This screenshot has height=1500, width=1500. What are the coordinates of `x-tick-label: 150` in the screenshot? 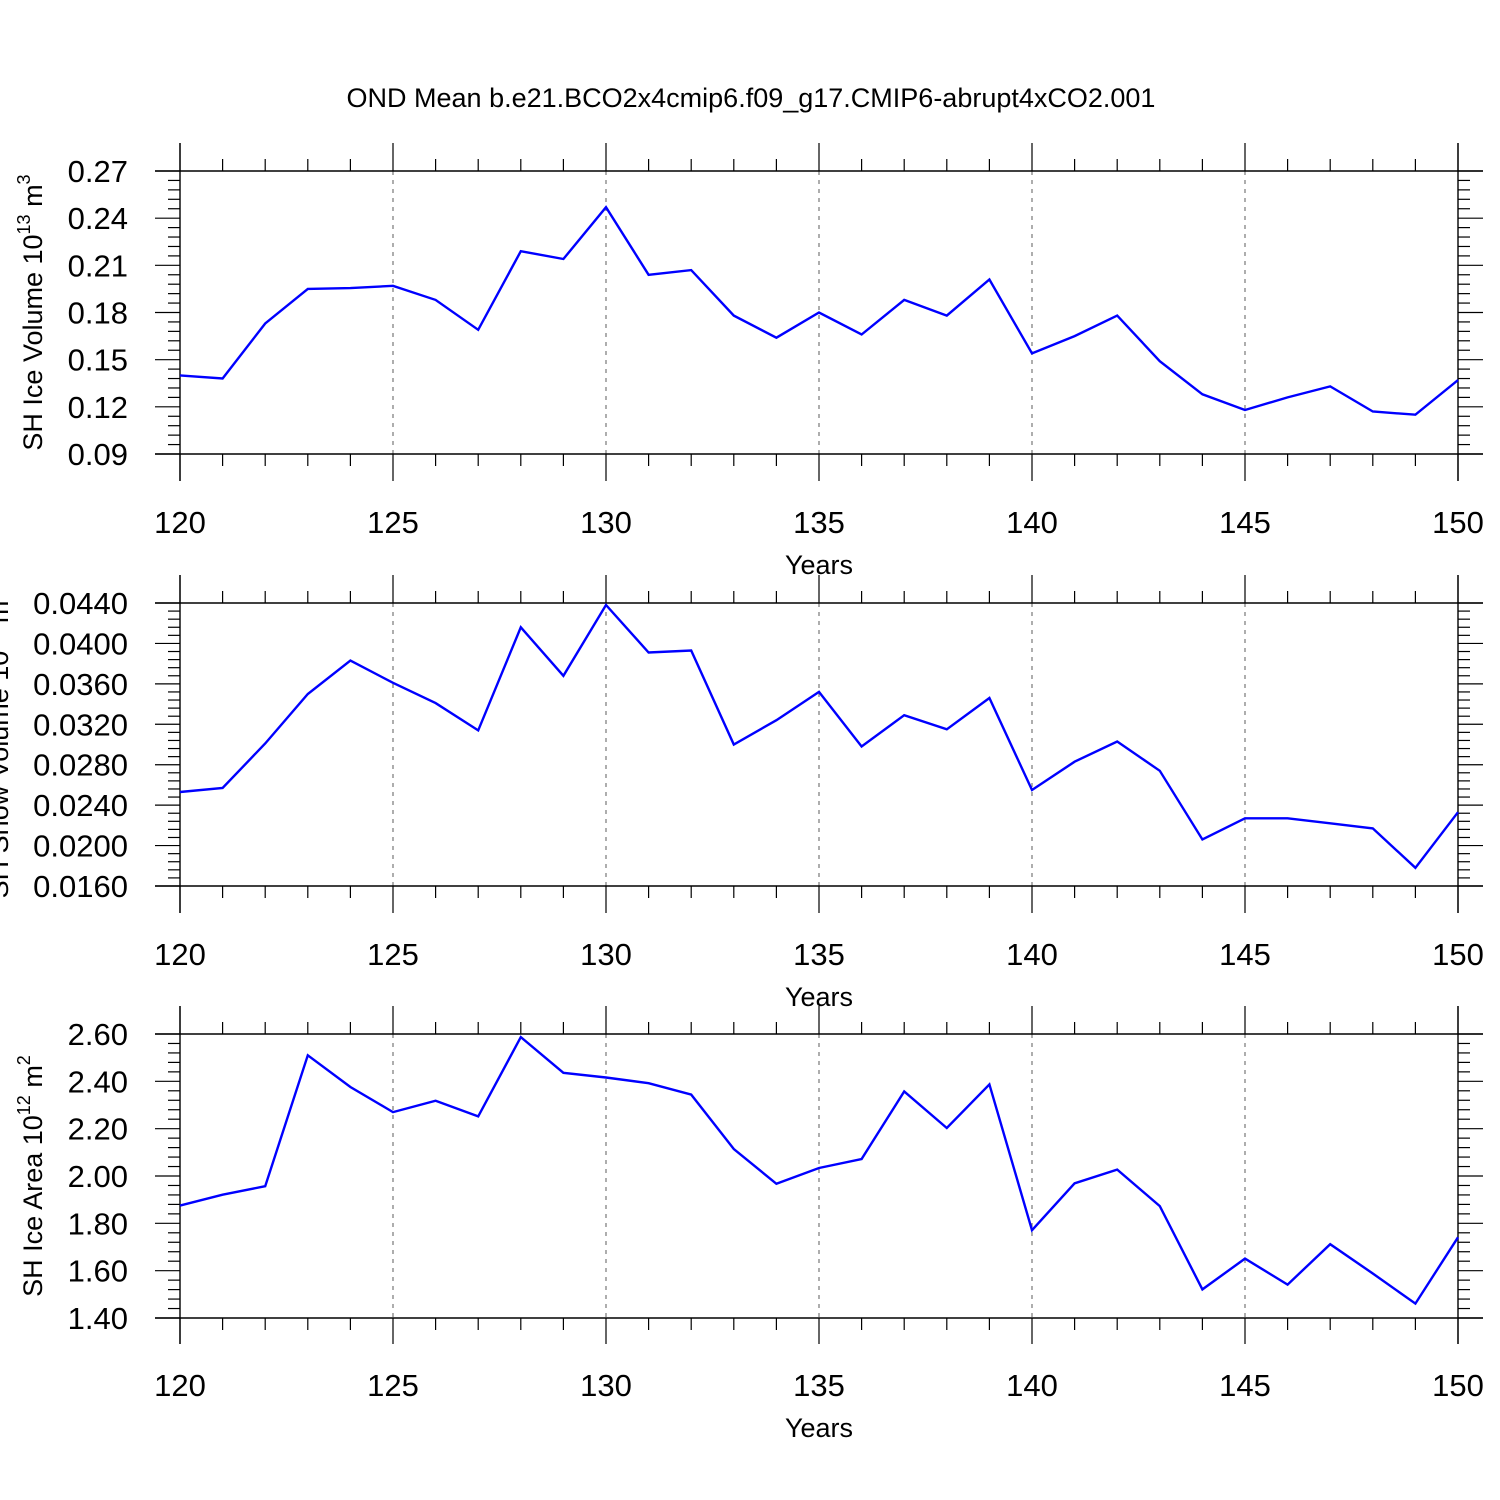 It's located at (1458, 1385).